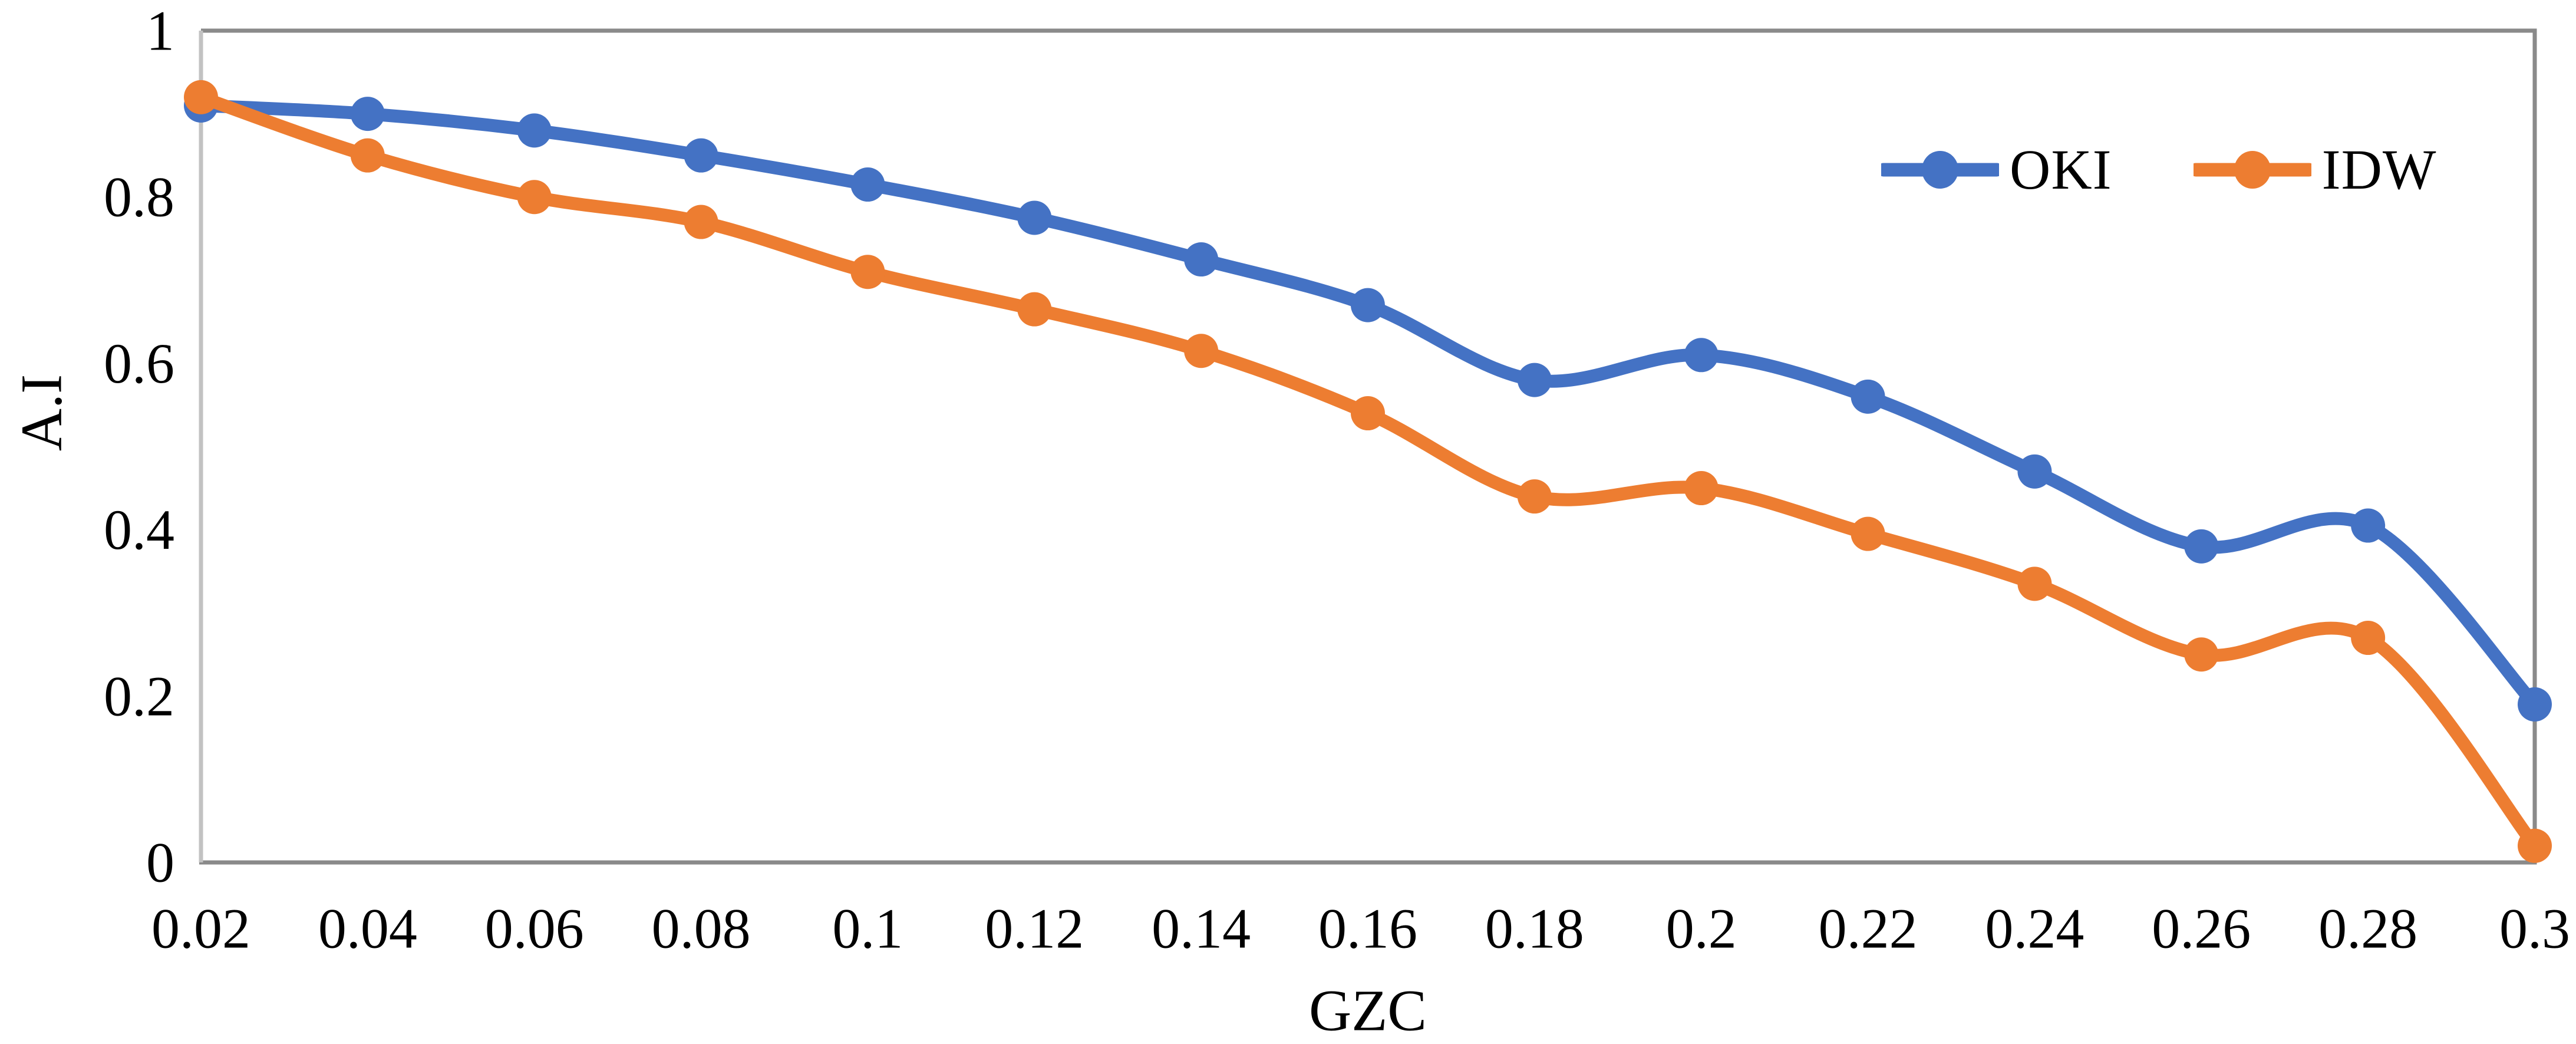  Describe the element at coordinates (2201, 928) in the screenshot. I see `x-tick-label: 0.26` at that location.